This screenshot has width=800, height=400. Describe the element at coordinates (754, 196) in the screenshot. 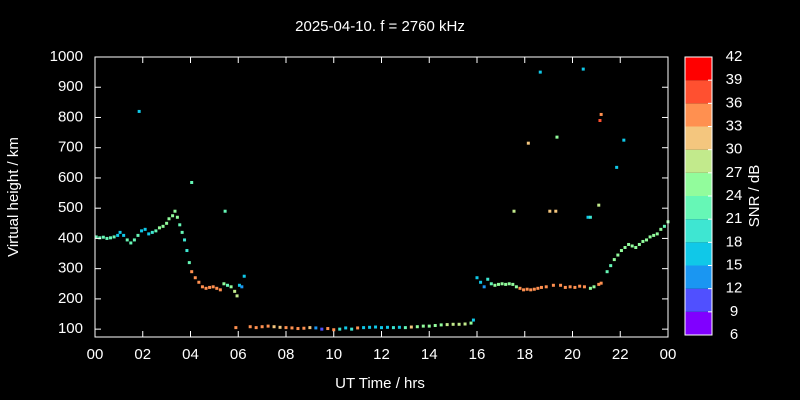

I see `colorbar-label: SNR / dB` at that location.